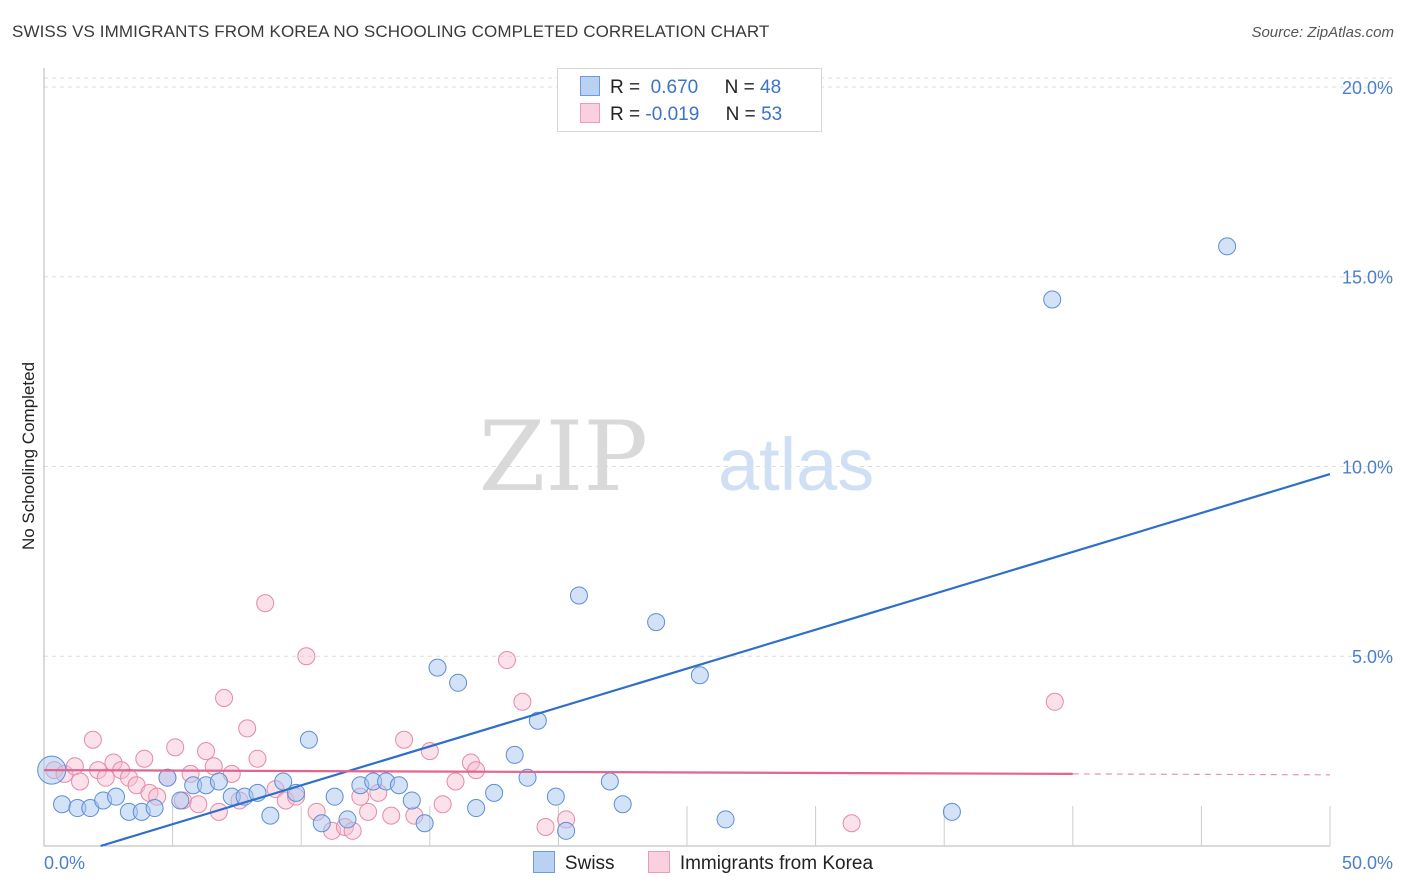  Describe the element at coordinates (796, 464) in the screenshot. I see `watermark-atlas: atlas` at that location.